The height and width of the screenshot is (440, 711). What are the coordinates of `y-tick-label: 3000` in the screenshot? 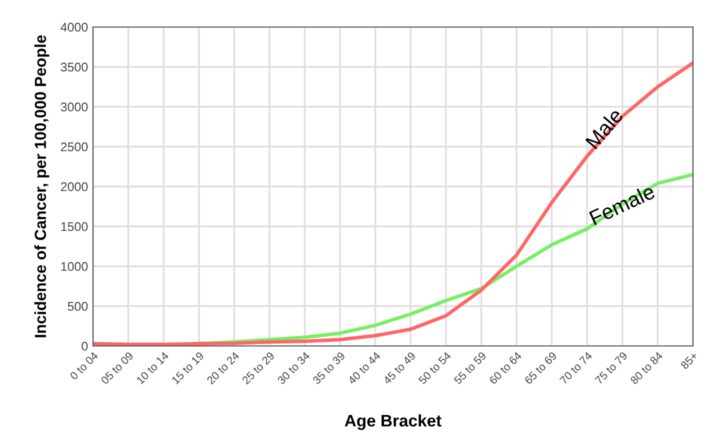 It's located at (74, 107).